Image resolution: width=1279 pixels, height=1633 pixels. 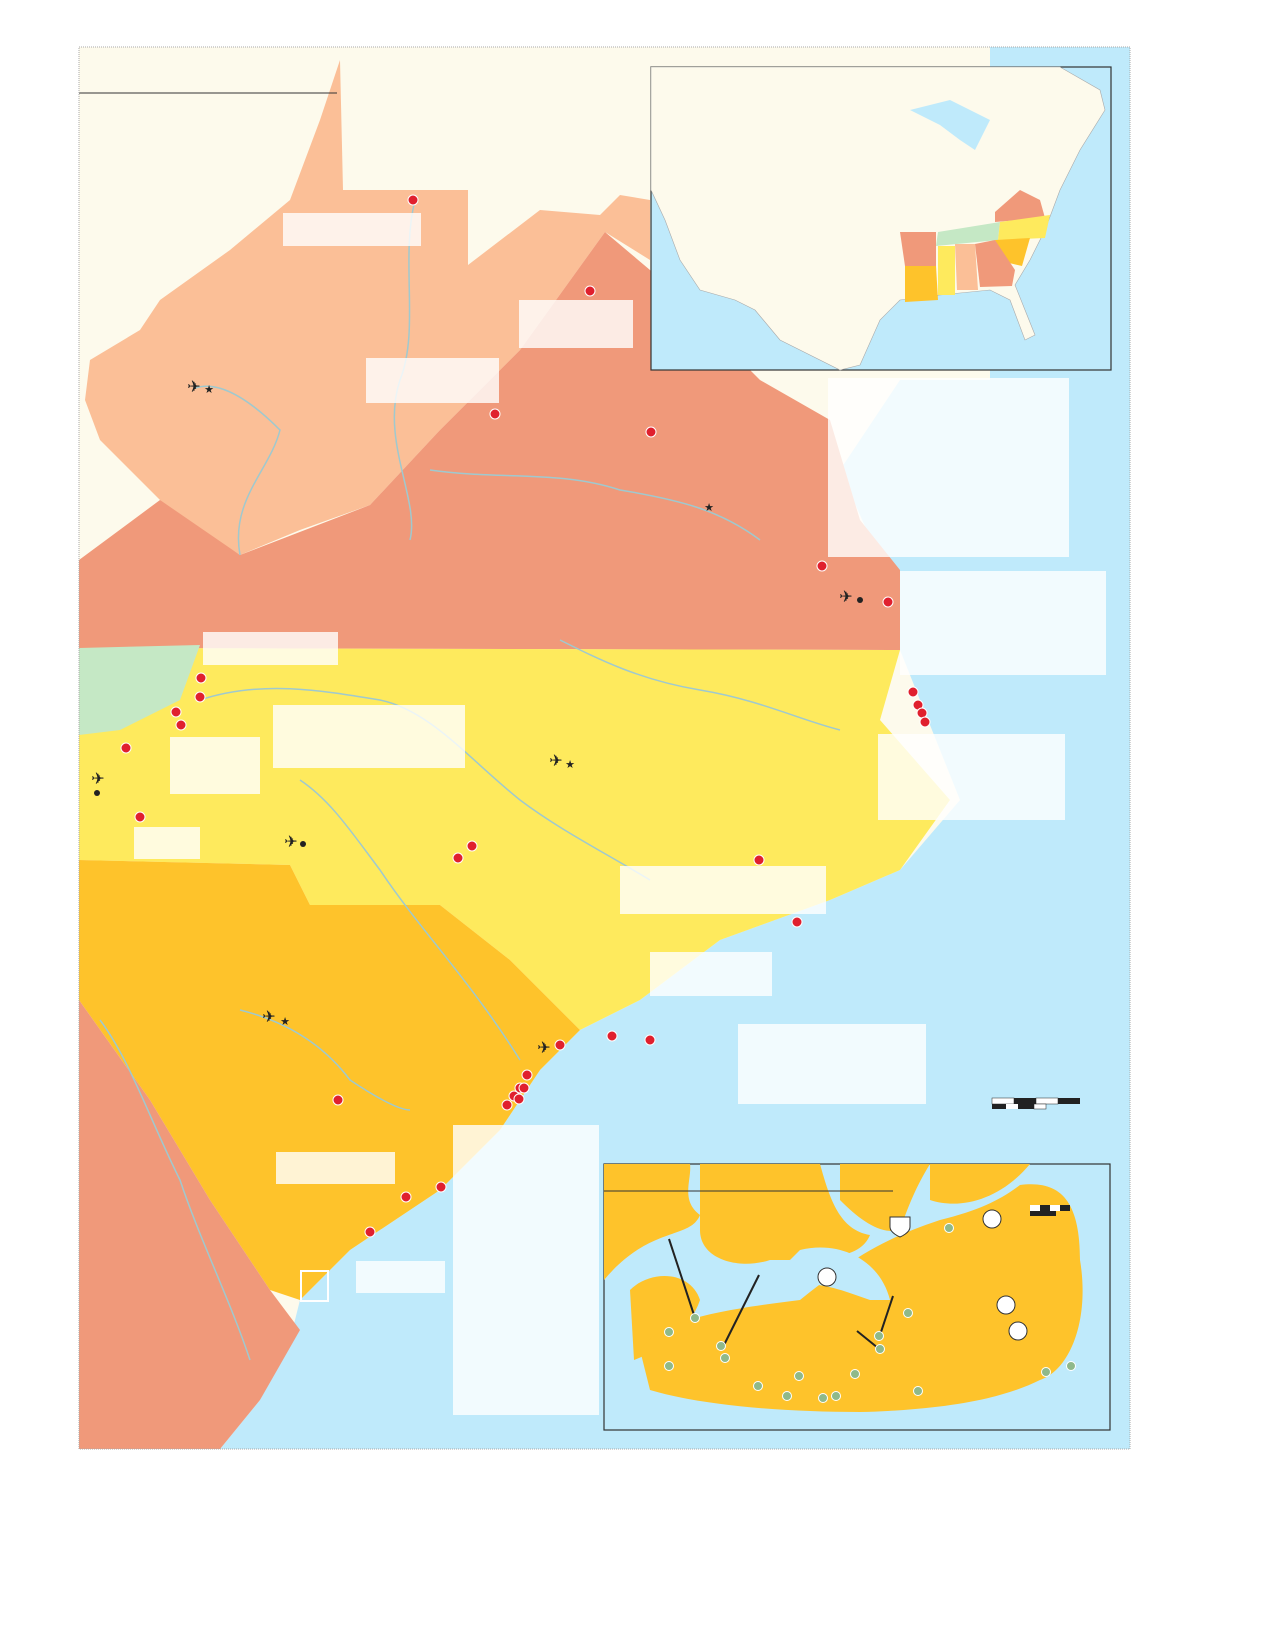 What do you see at coordinates (950, 125) in the screenshot?
I see `great-lakes` at bounding box center [950, 125].